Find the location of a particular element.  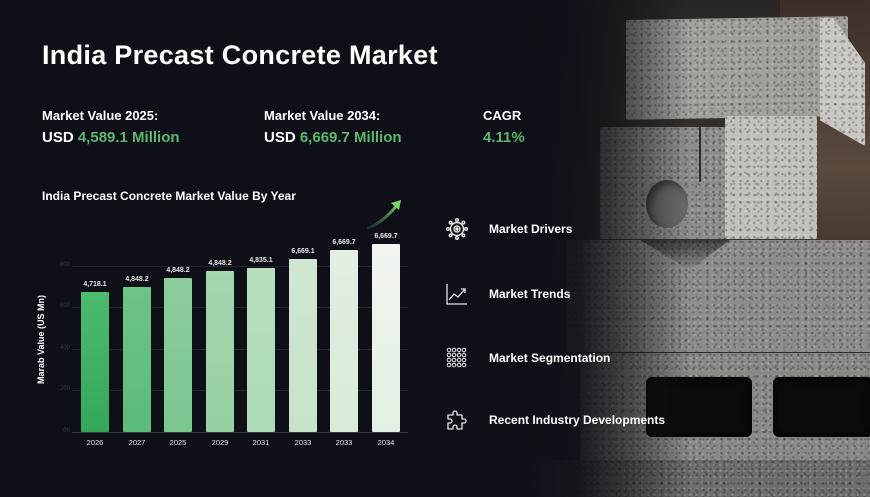

y-tick: 600 is located at coordinates (64, 306).